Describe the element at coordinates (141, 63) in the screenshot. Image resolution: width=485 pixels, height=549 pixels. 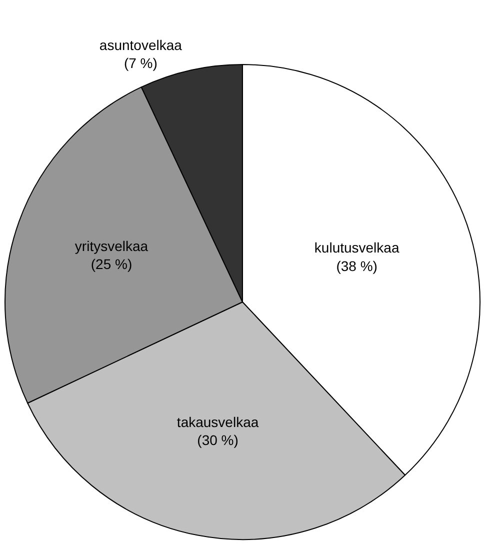
I see `data-label: (7 %)` at that location.